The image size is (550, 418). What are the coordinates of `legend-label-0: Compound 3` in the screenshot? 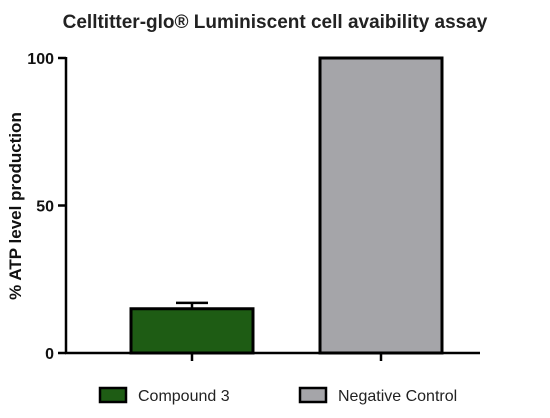 It's located at (184, 396).